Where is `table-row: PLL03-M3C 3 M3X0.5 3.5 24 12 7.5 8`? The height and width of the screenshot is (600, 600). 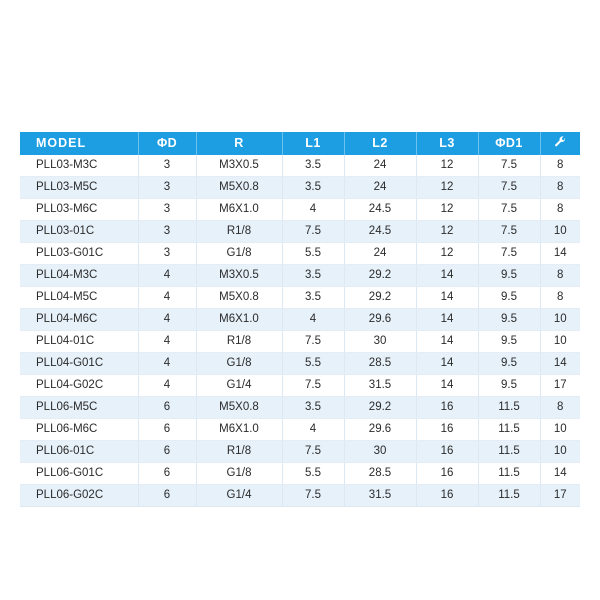
table-row: PLL03-M3C 3 M3X0.5 3.5 24 12 7.5 8 is located at coordinates (300, 166).